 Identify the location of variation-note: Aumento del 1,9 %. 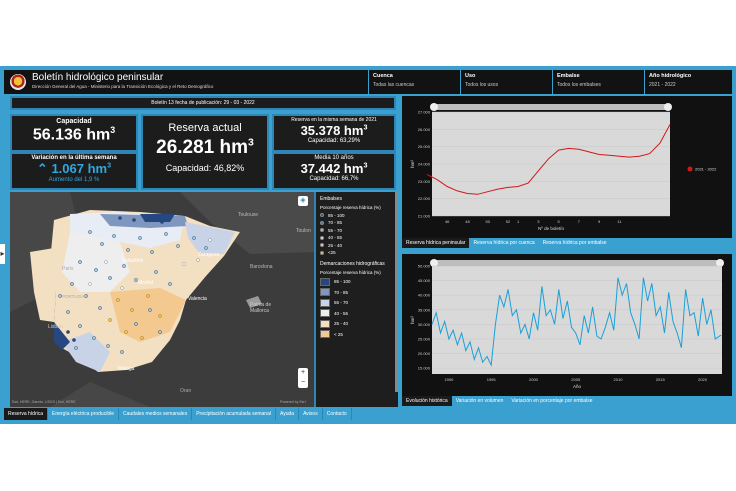
(74, 180).